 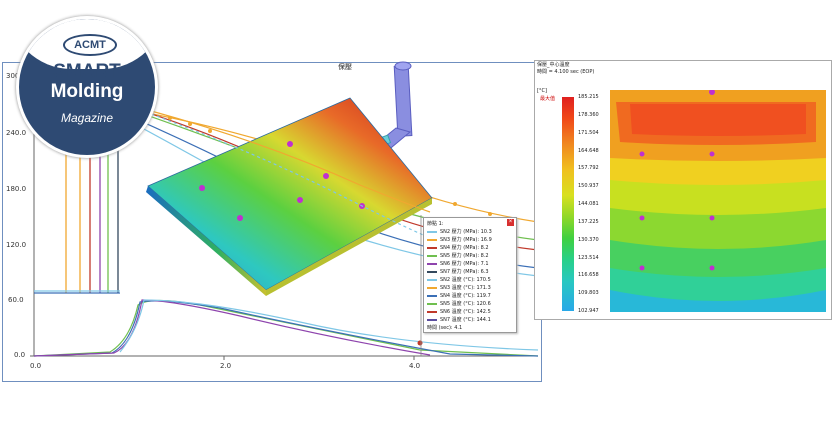 I want to click on legend-item-label: SN2 壓力 (MPa): 10.3, so click(x=466, y=232).